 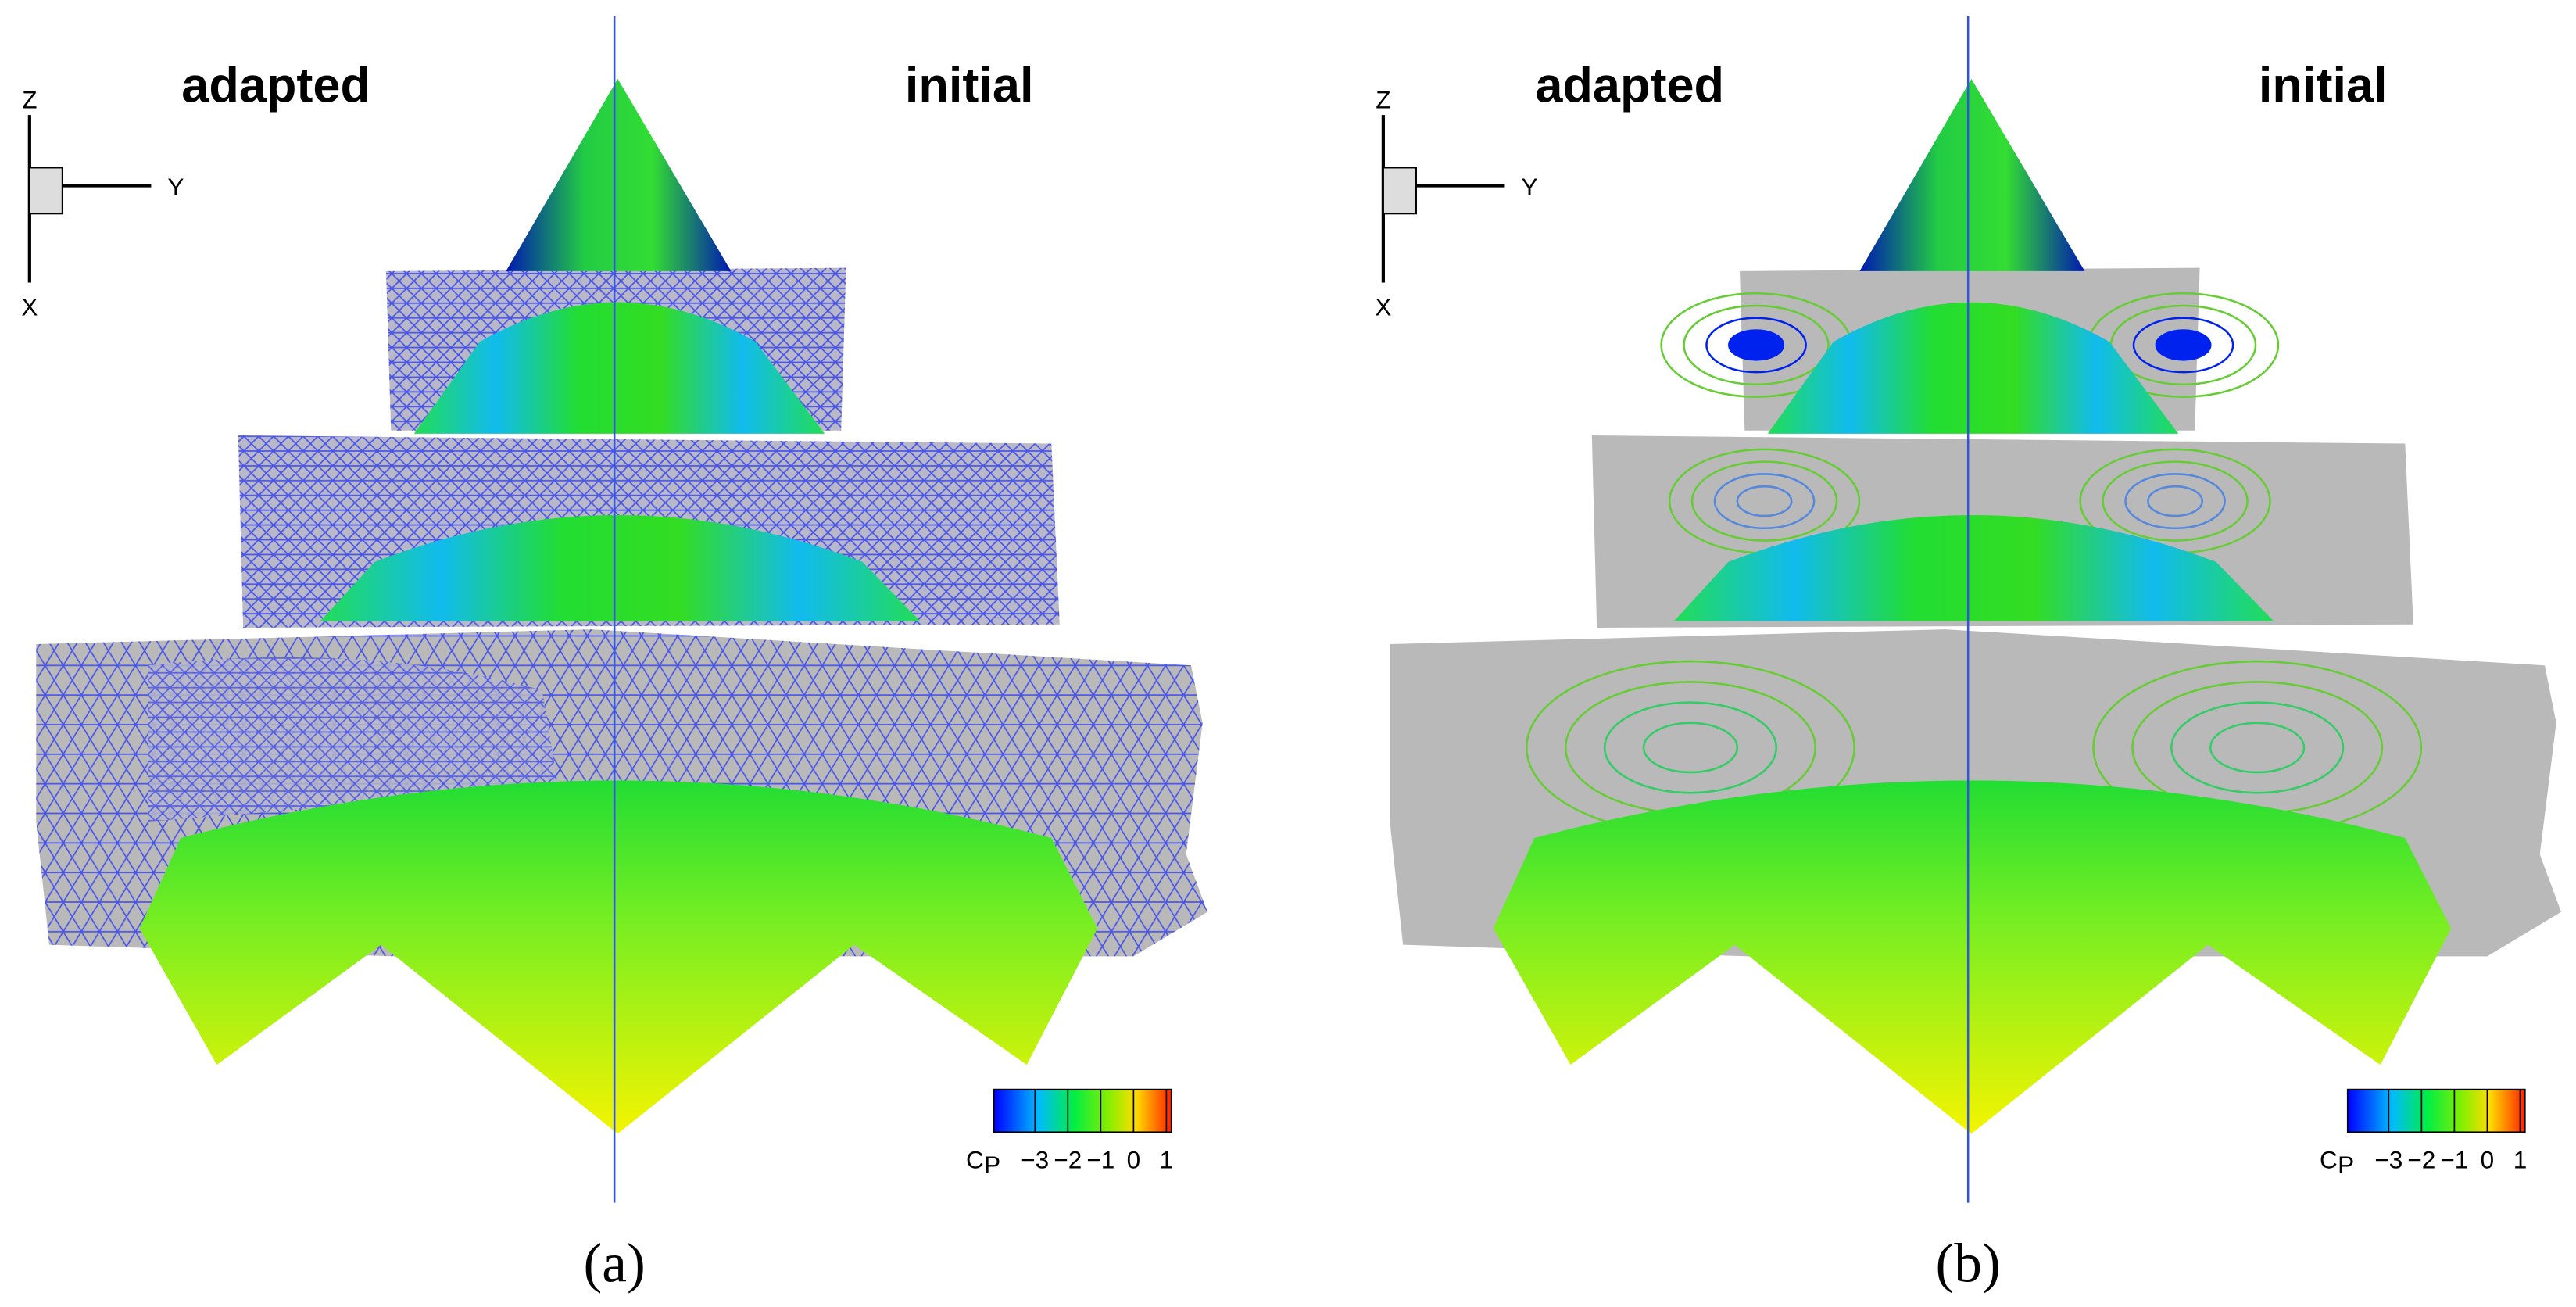 I want to click on panel-label: (b), so click(x=1968, y=1264).